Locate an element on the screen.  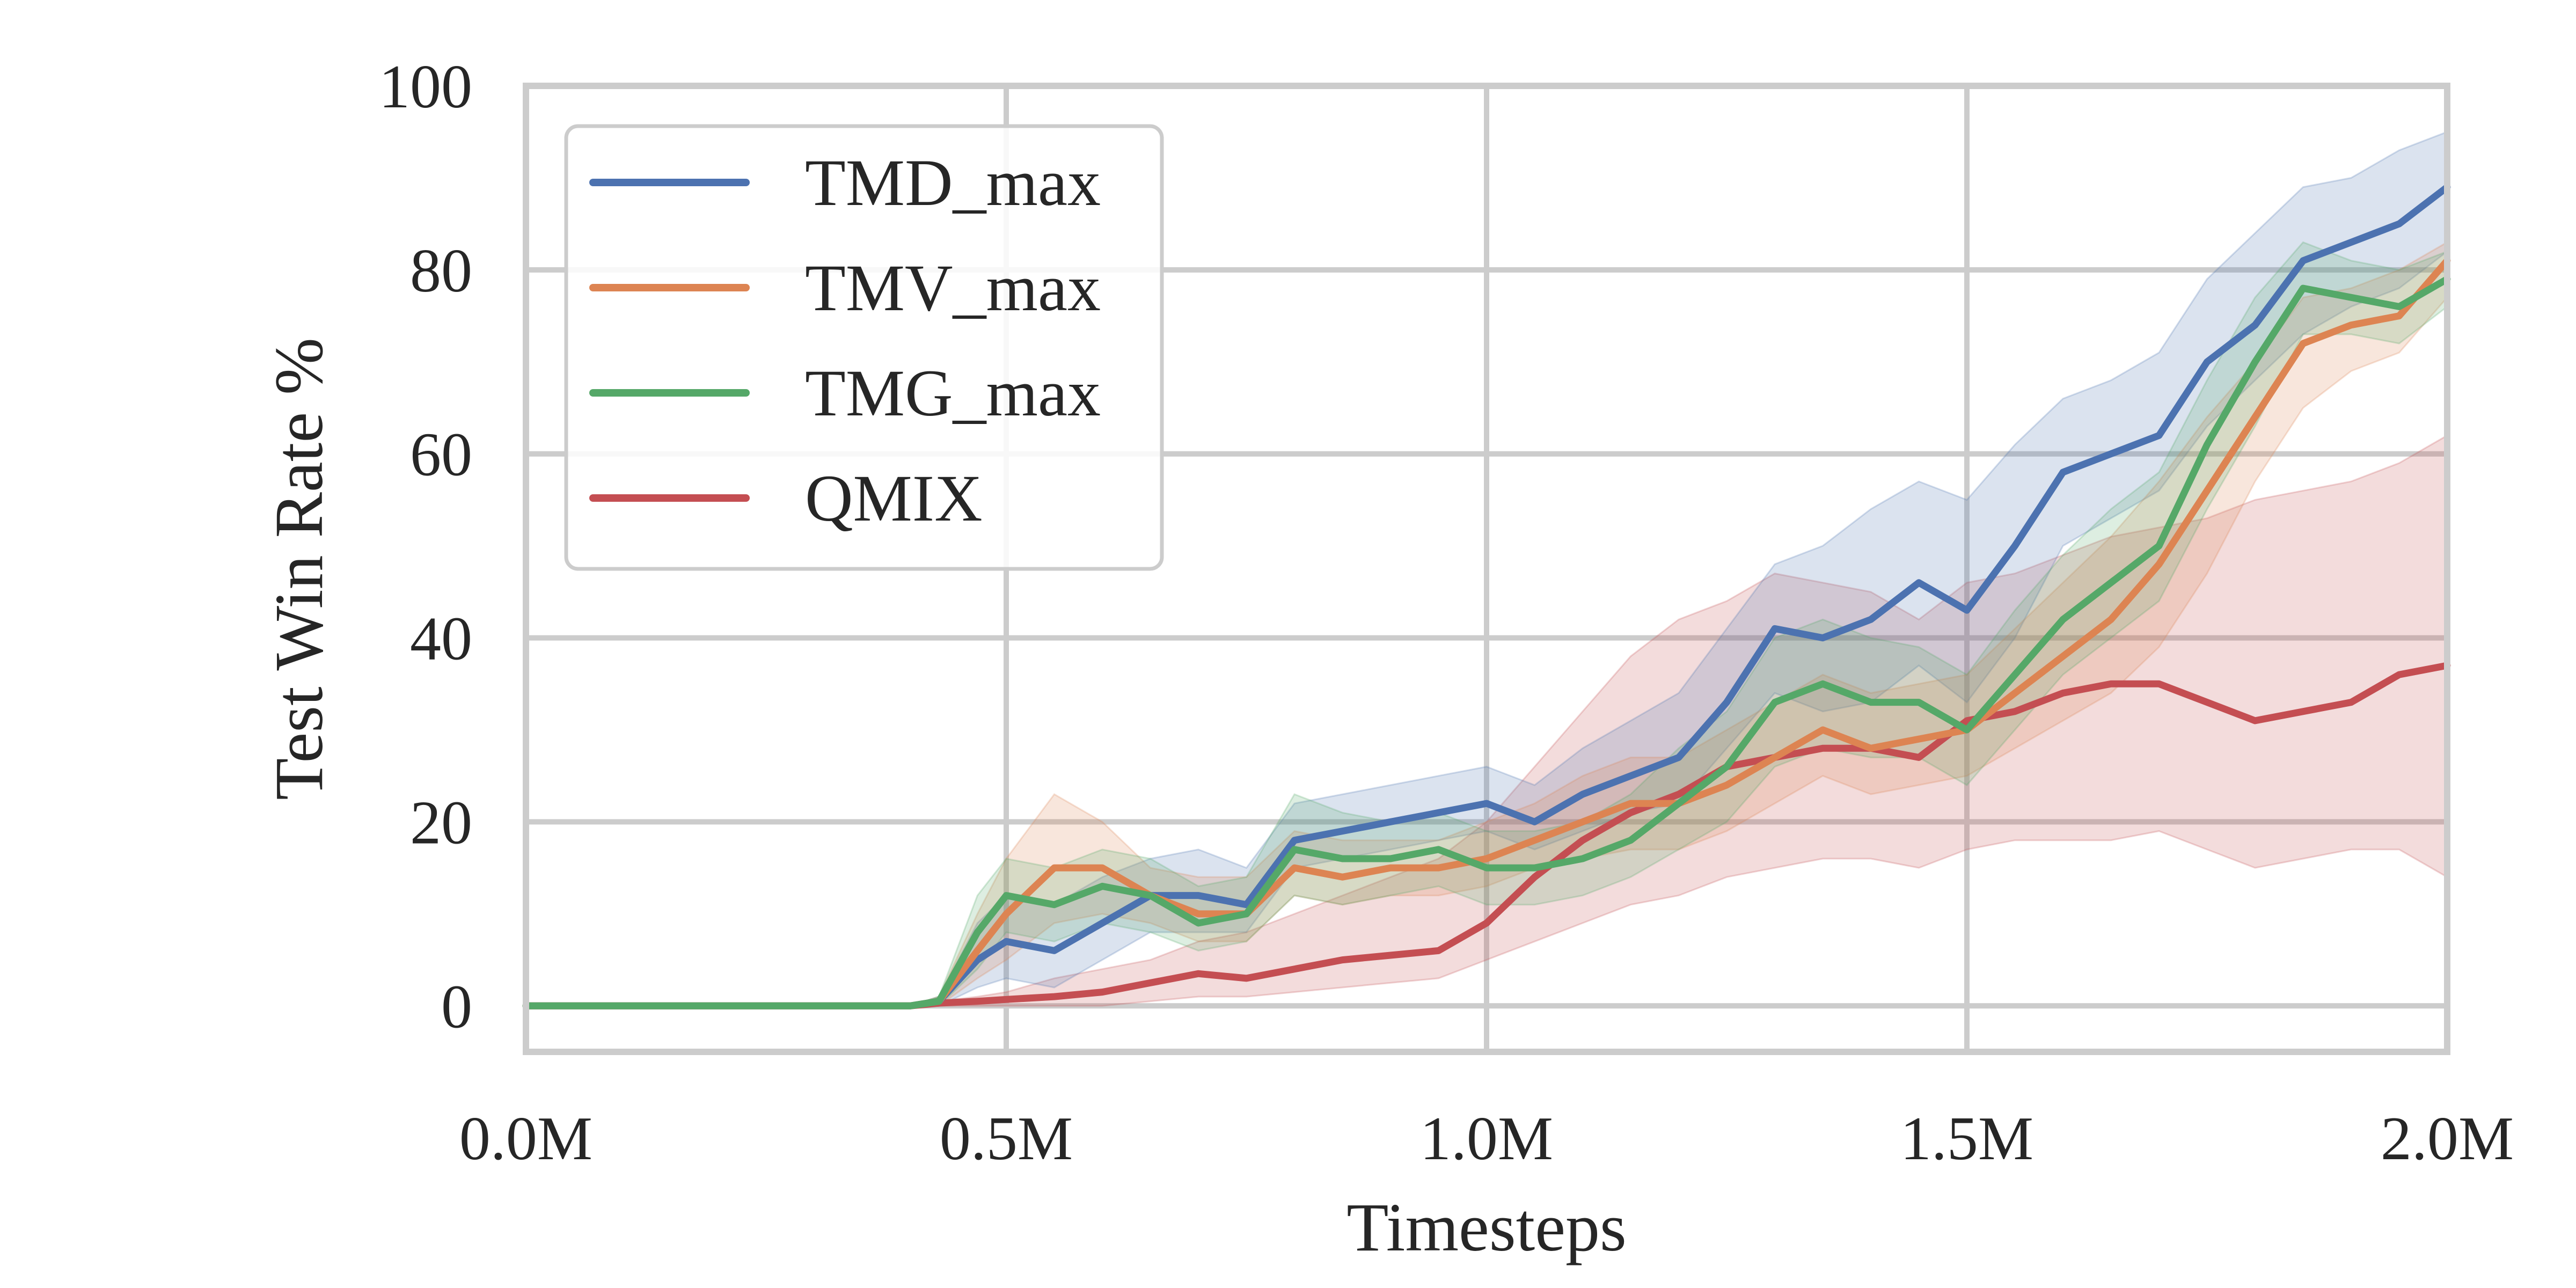
y-axis-label: Test Win Rate % is located at coordinates (299, 569).